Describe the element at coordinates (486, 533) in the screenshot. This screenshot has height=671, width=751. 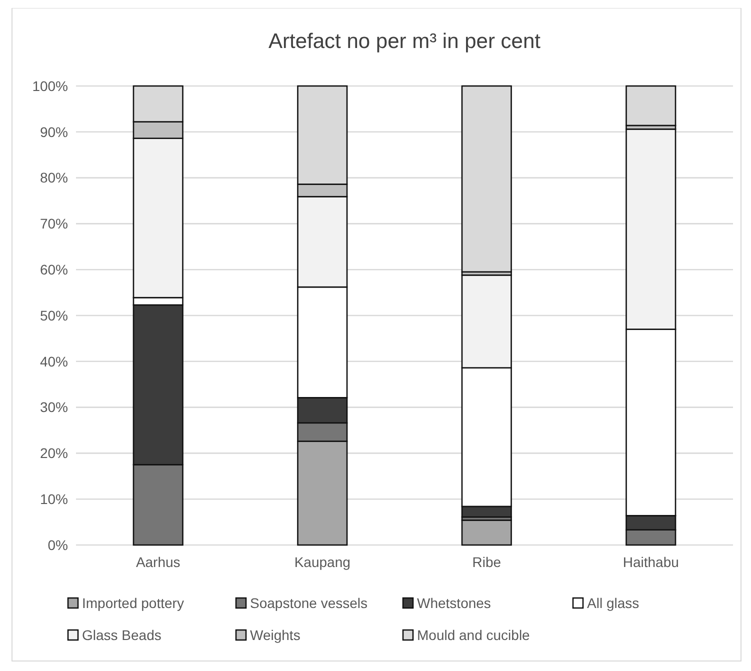
I see `bar` at that location.